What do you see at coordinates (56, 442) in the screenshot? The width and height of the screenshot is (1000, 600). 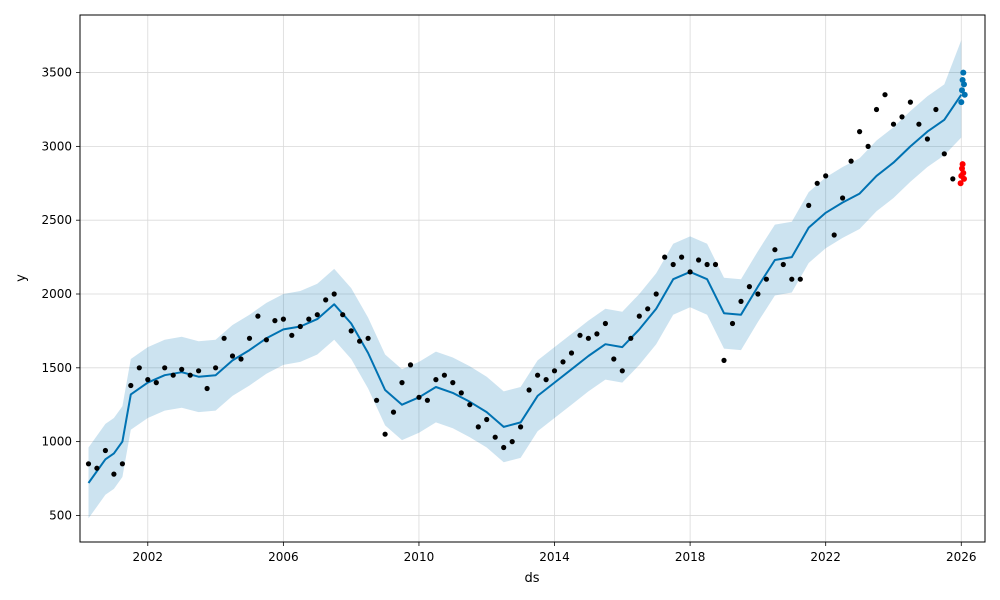 I see `y-tick-label: 1000` at bounding box center [56, 442].